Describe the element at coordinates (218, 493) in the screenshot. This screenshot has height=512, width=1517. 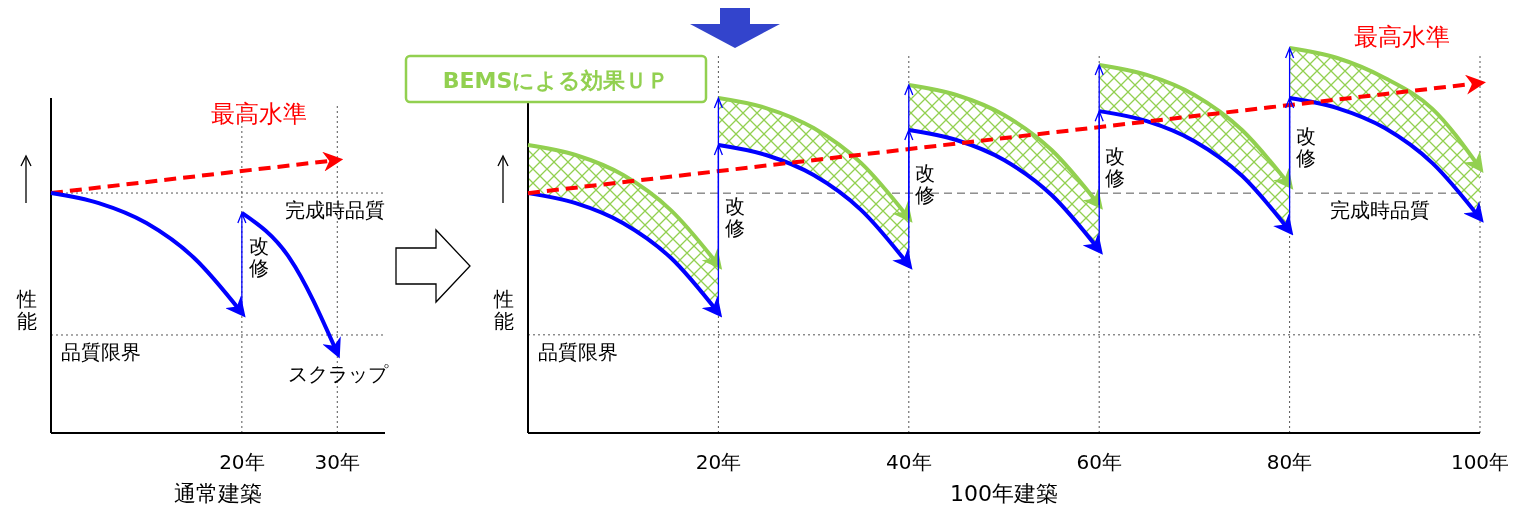
I see `x-axis-title: 通常建築` at that location.